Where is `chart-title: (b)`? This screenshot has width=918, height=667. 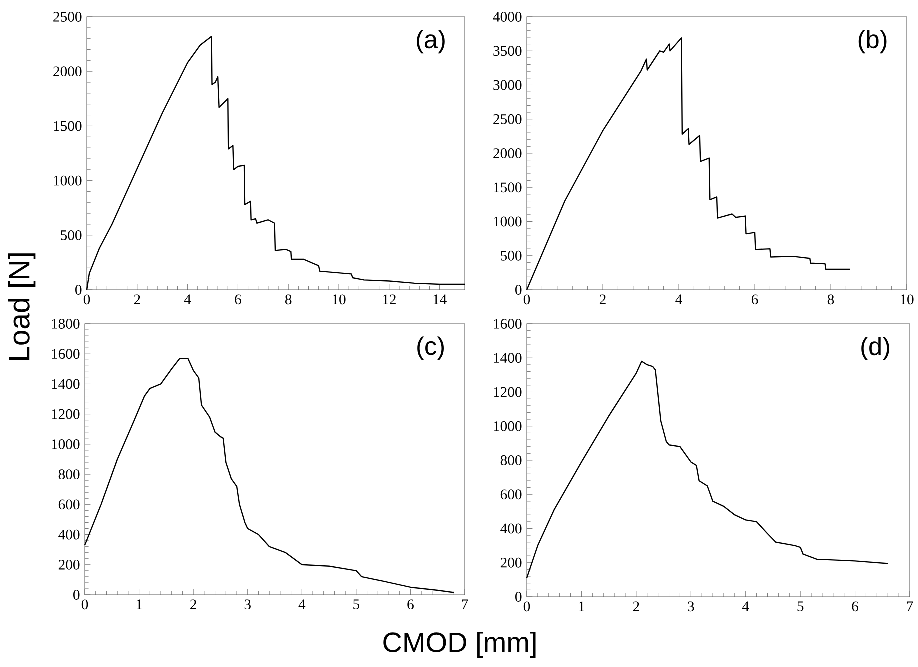
chart-title: (b) is located at coordinates (872, 42).